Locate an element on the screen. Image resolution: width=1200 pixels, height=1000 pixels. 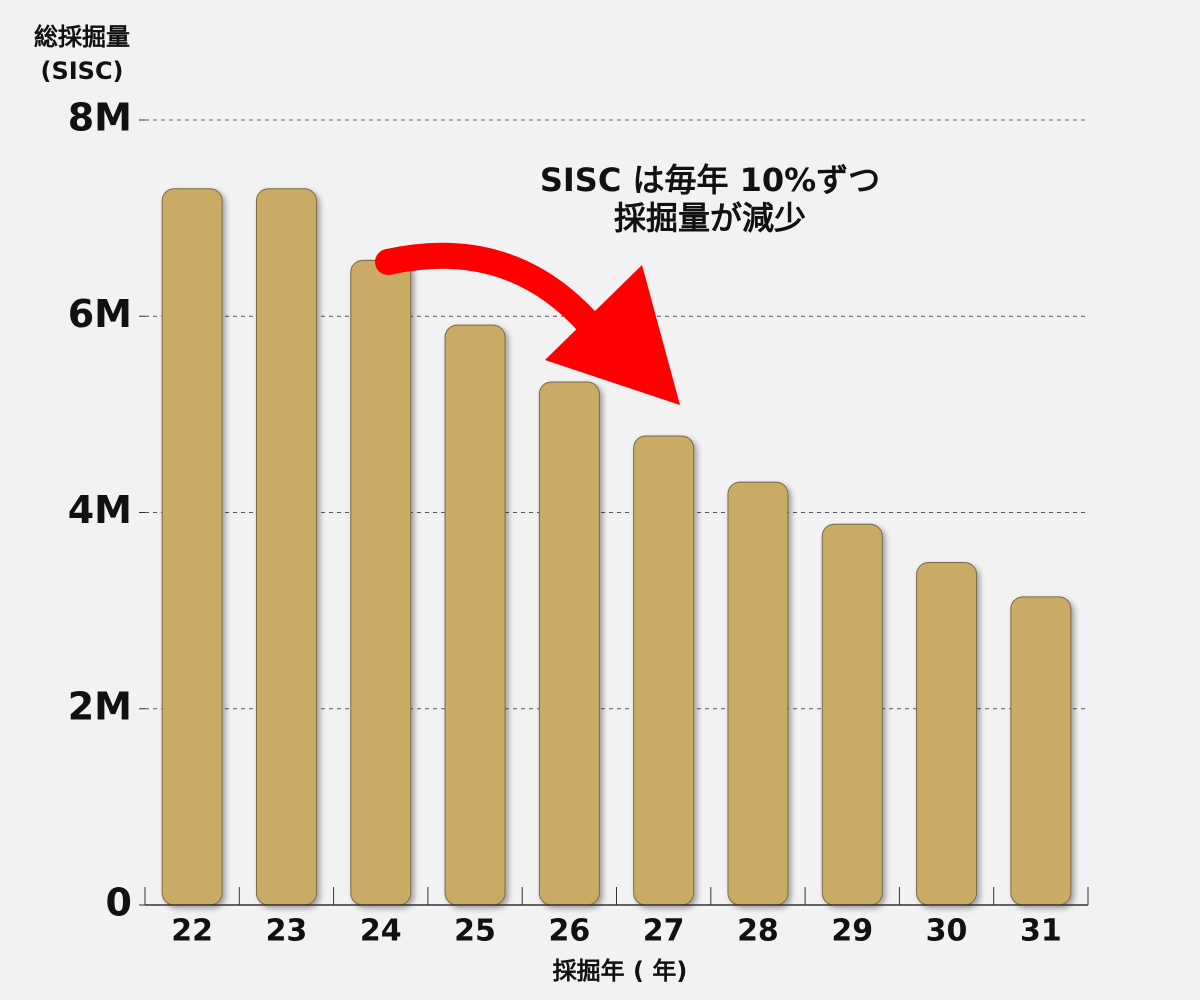
x-axis-label: 採掘年 ( 年) is located at coordinates (620, 971).